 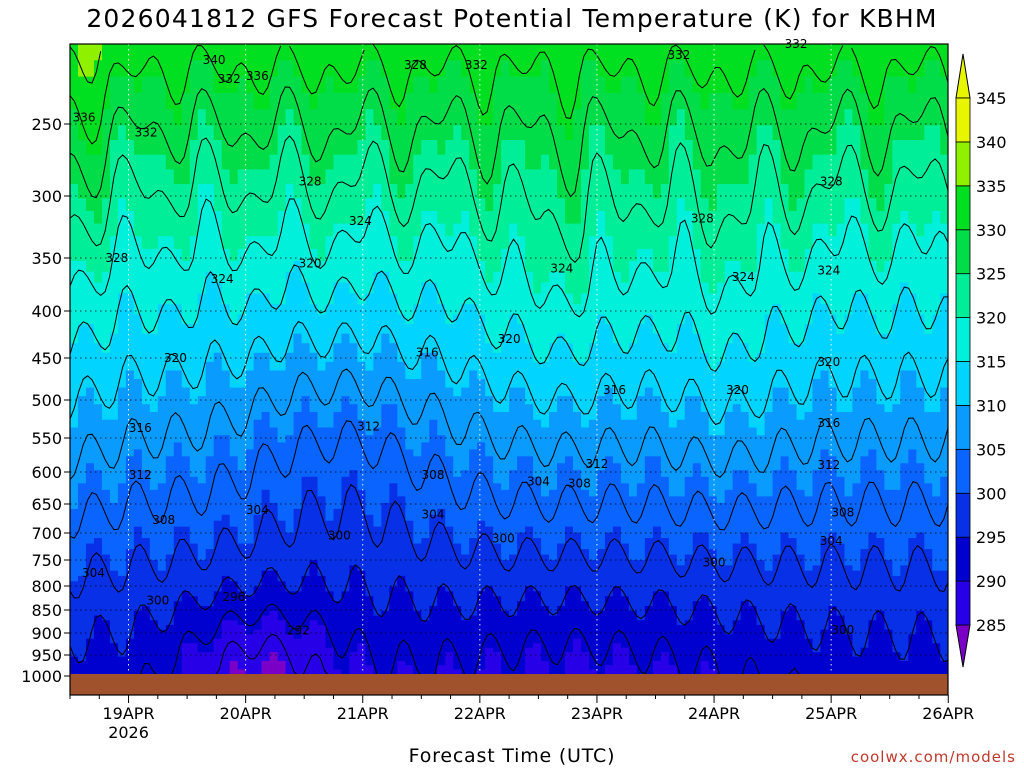 I want to click on contour-label: 292, so click(x=298, y=631).